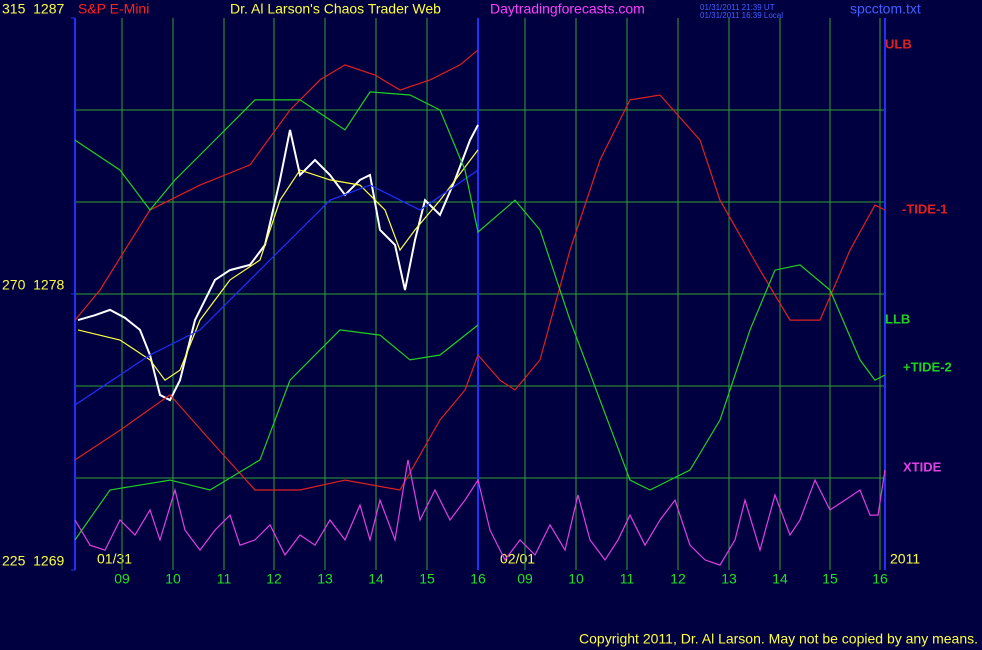 The image size is (982, 650). What do you see at coordinates (927, 366) in the screenshot?
I see `series-label: +TIDE-2` at bounding box center [927, 366].